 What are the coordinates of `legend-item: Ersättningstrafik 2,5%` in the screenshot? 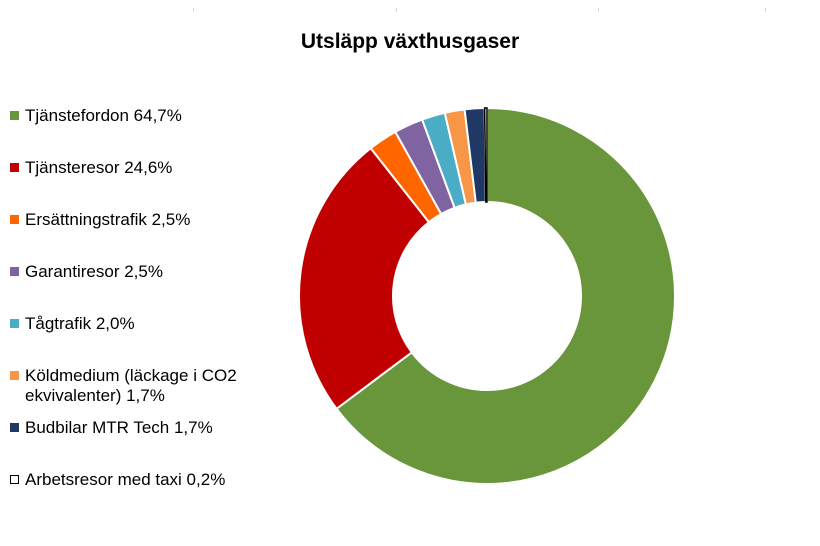 It's located at (152, 220).